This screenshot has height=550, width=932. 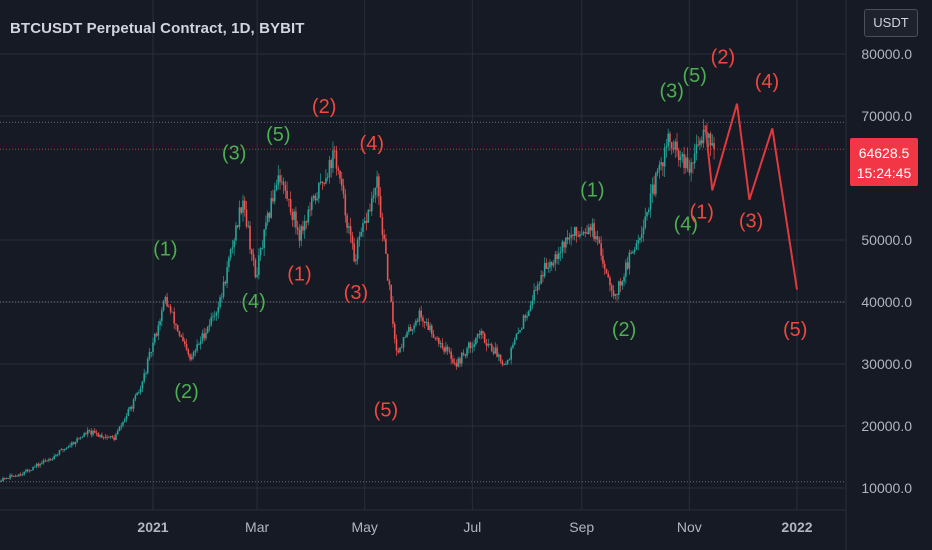 I want to click on wave-label-green: (5), so click(x=278, y=135).